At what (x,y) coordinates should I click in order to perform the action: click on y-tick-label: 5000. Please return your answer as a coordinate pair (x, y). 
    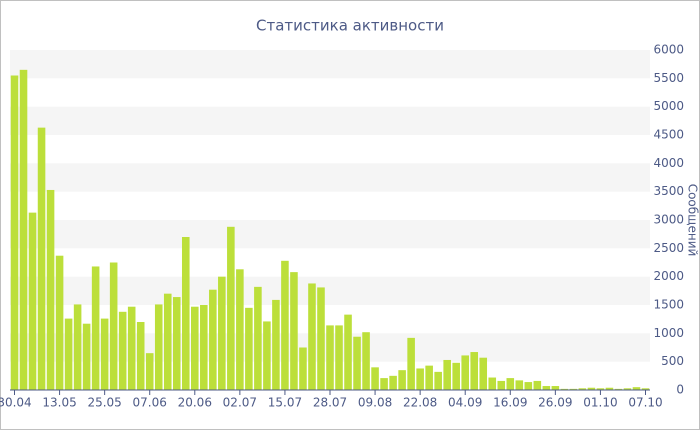
    Looking at the image, I should click on (668, 106).